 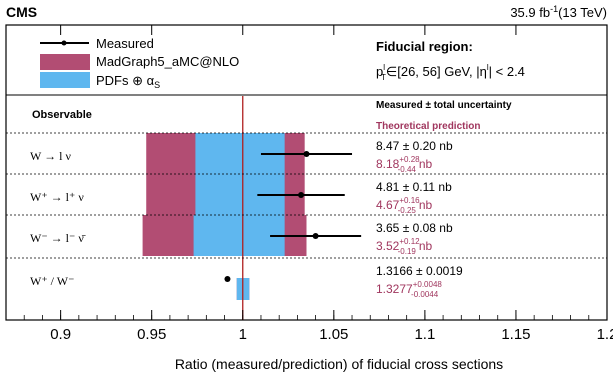 I want to click on observable-label: W⁺ → l⁺ ν, so click(x=57, y=197).